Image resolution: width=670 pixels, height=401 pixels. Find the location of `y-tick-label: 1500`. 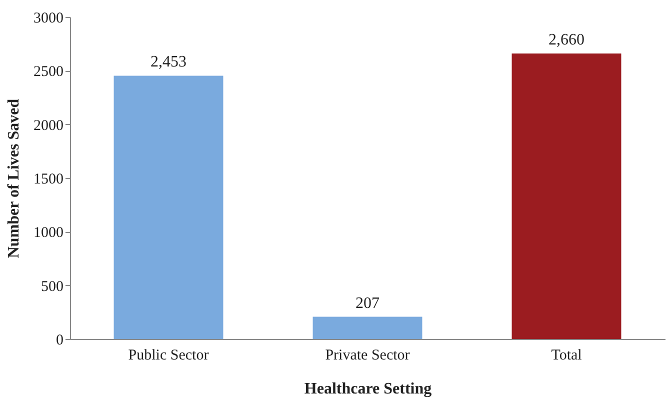

y-tick-label: 1500 is located at coordinates (49, 180).